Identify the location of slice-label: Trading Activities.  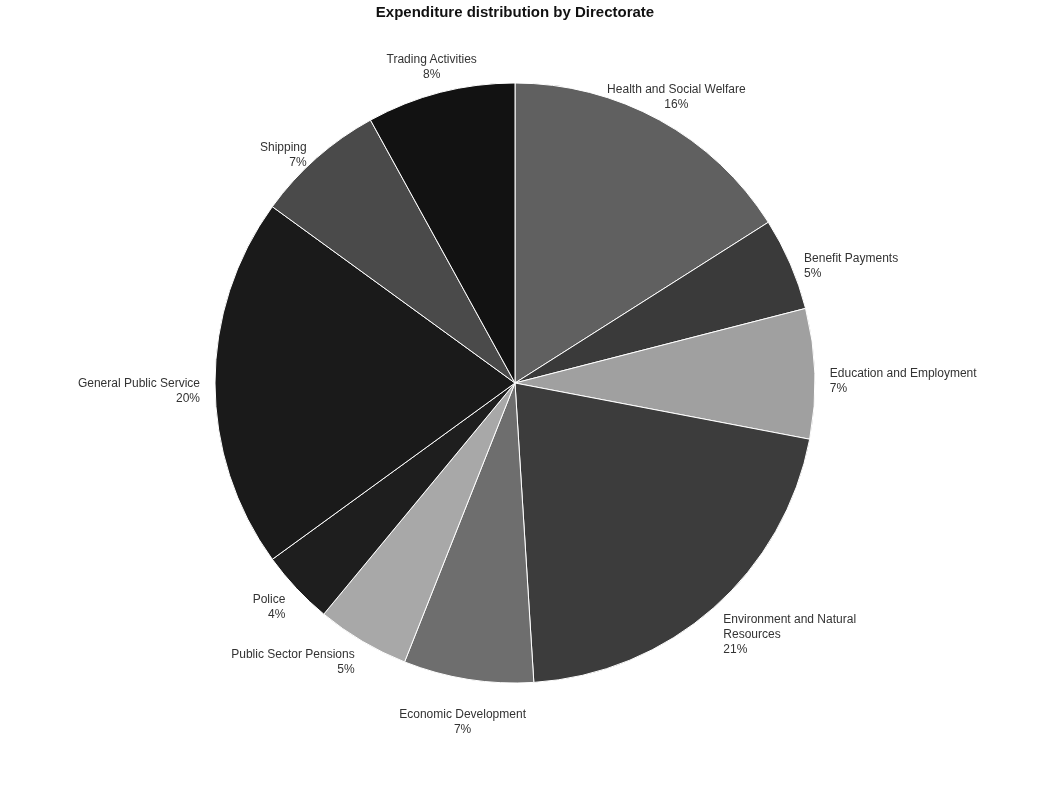
(431, 58).